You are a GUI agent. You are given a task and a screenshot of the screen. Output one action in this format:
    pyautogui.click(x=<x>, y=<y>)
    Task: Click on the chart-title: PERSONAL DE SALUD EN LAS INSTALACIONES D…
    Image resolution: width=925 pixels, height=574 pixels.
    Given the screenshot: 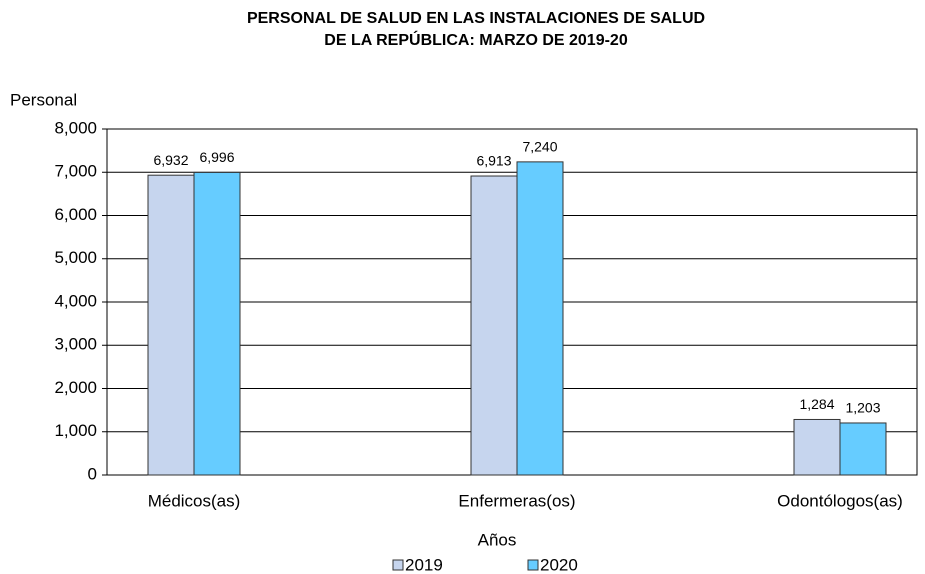 What is the action you would take?
    pyautogui.click(x=476, y=18)
    